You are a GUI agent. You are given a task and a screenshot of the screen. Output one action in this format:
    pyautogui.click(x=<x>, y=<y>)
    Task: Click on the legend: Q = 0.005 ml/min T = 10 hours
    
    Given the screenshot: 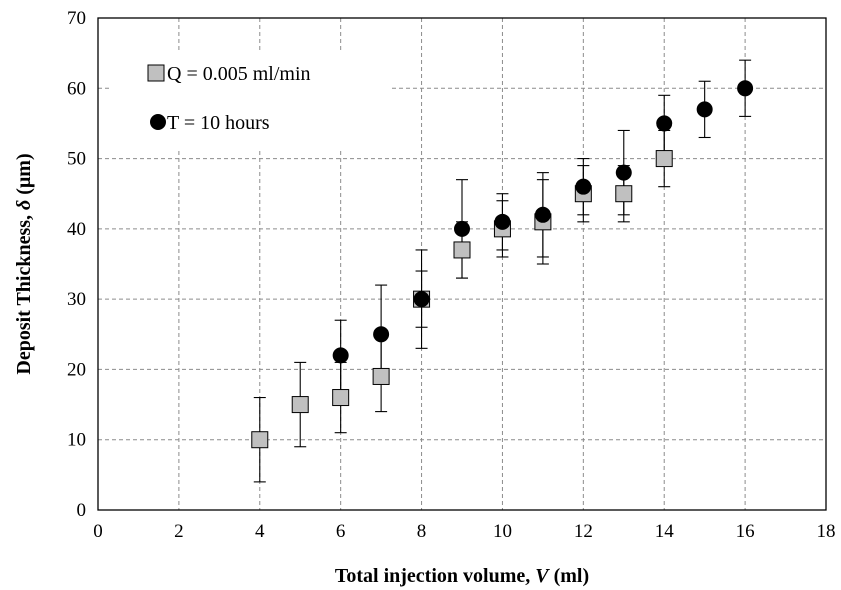 What is the action you would take?
    pyautogui.click(x=251, y=100)
    